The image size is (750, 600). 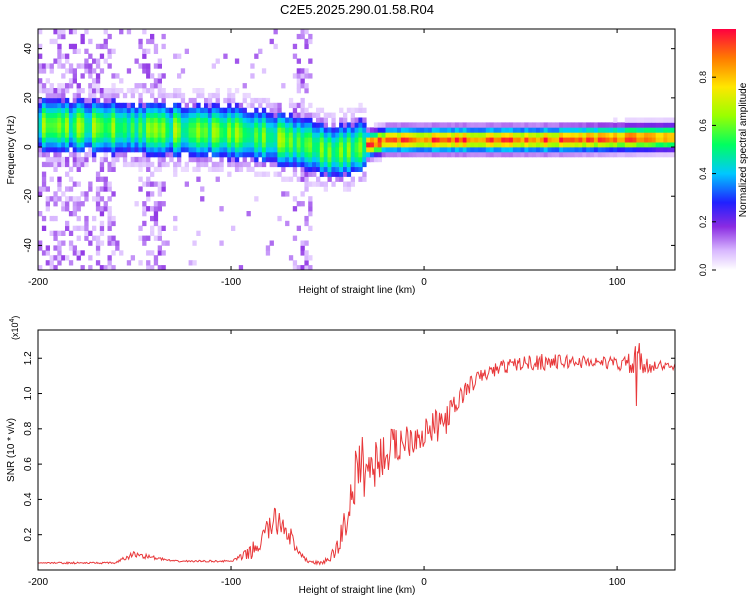 What do you see at coordinates (11, 150) in the screenshot?
I see `spectrogram-y-axis-label: Frequency (Hz)` at bounding box center [11, 150].